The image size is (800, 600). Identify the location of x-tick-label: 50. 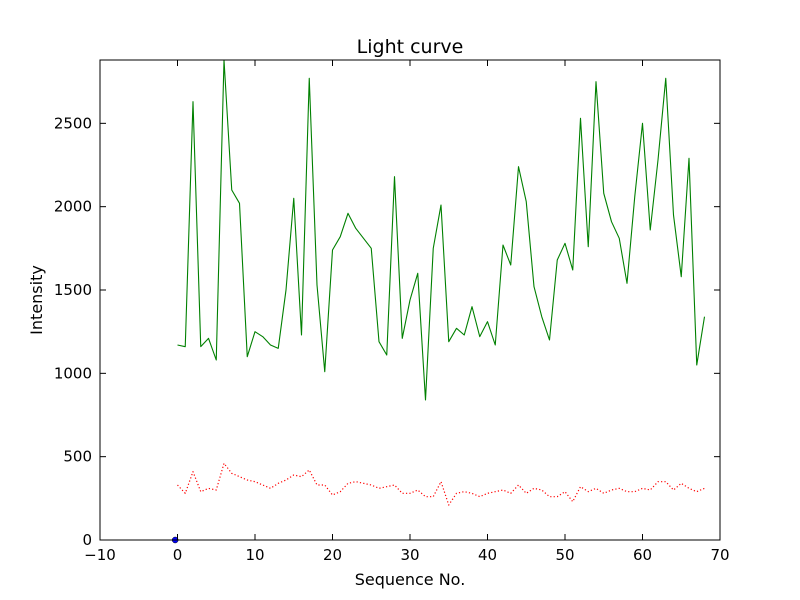
(564, 555).